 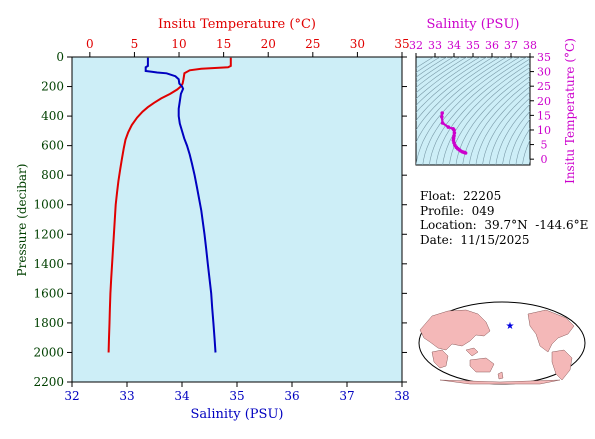 I want to click on ts-temperature-tick-label: 0, so click(x=544, y=159).